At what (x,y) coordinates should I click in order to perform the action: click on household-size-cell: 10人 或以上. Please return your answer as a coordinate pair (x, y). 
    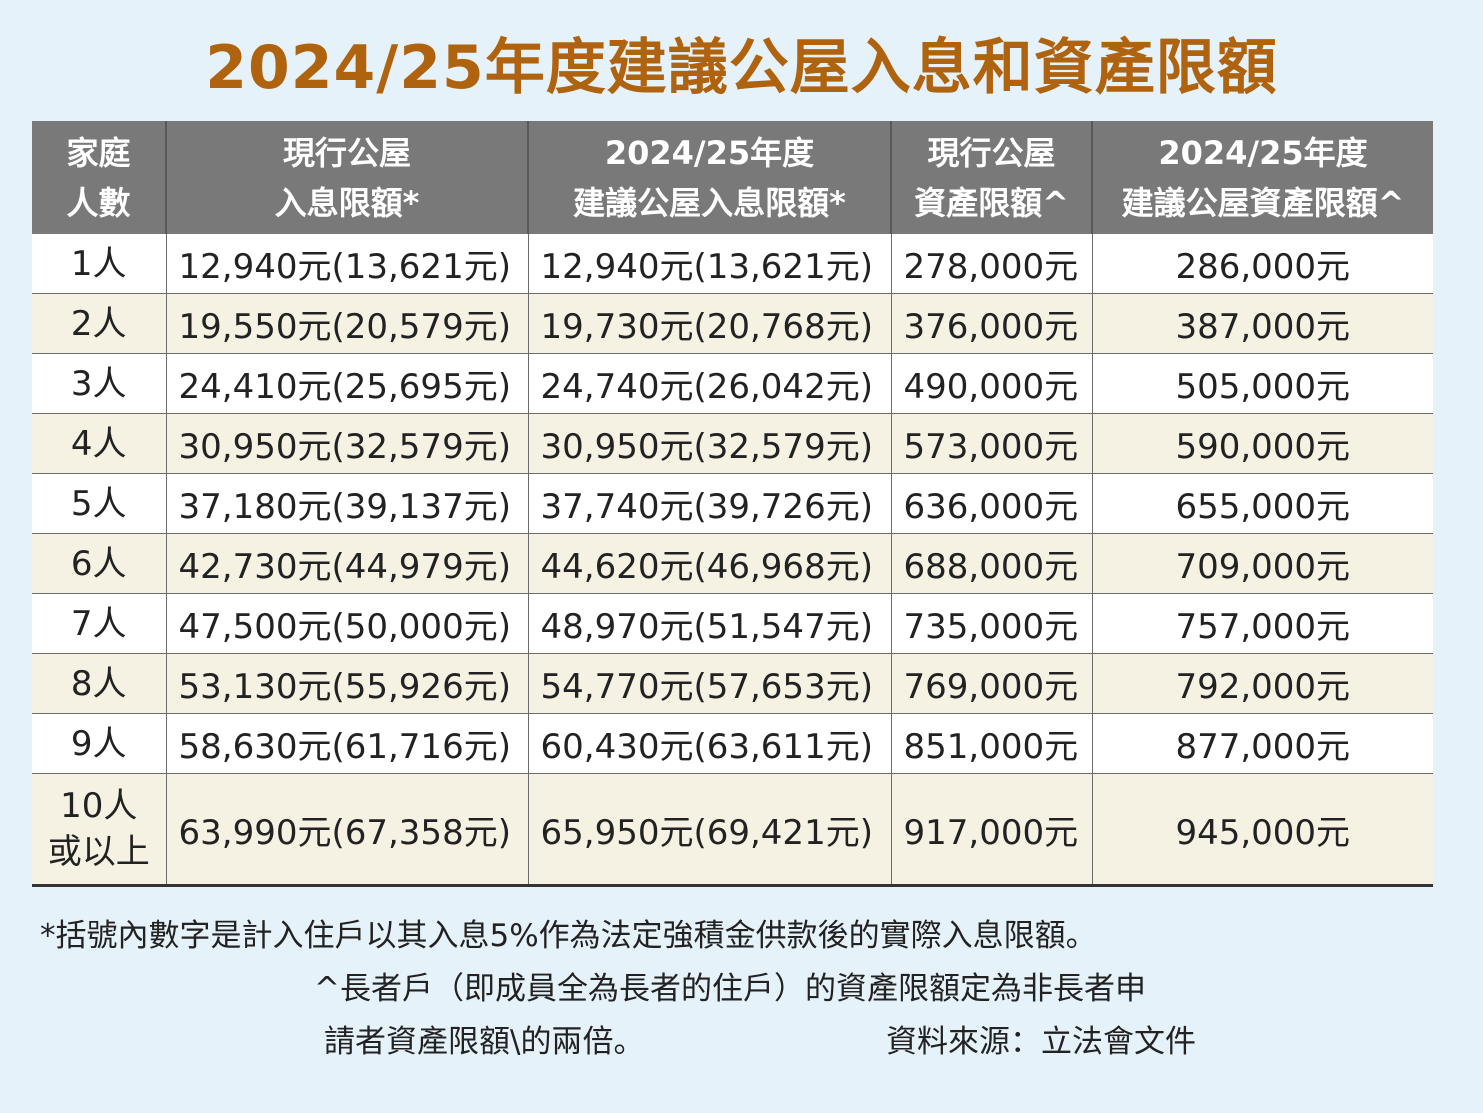
    Looking at the image, I should click on (99, 829).